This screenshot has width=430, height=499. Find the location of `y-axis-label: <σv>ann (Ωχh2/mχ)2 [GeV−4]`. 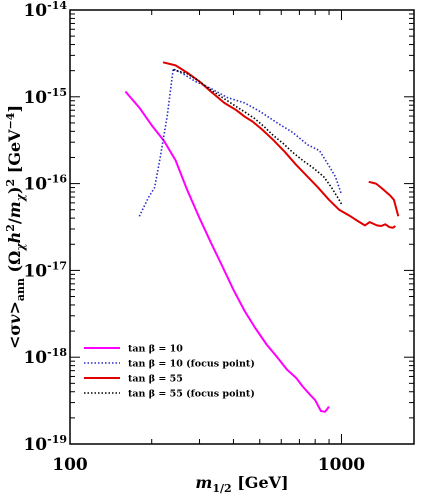

y-axis-label: <σv>ann (Ωχh2/mχ)2 [GeV−4] is located at coordinates (15, 227).